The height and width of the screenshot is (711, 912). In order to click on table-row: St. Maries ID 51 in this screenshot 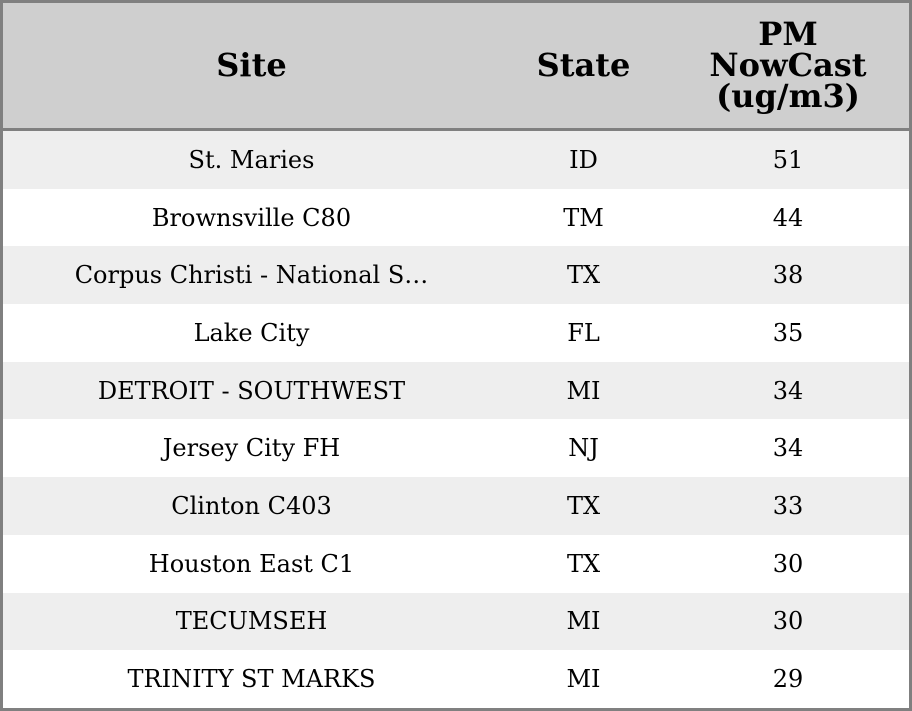, I will do `click(456, 159)`.